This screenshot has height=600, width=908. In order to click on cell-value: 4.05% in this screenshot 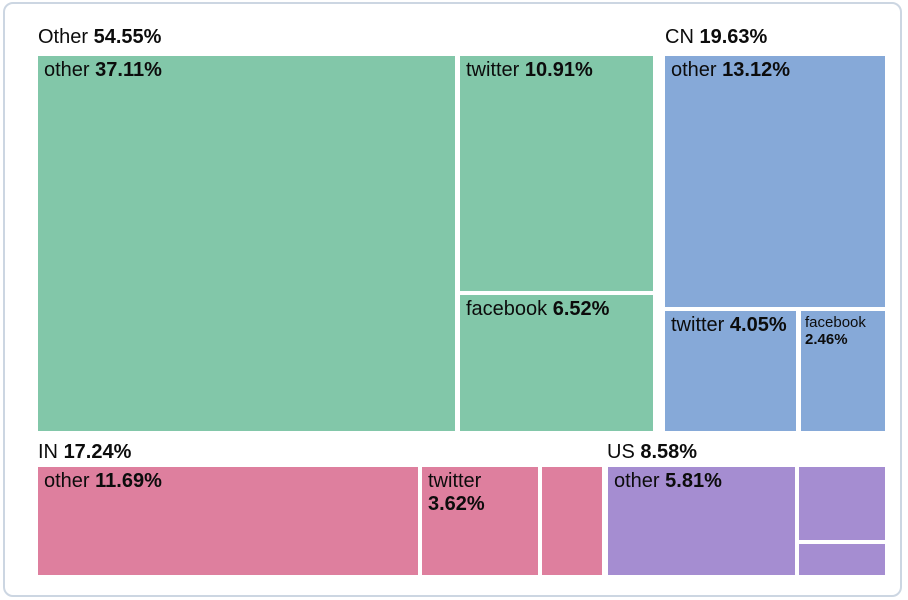, I will do `click(758, 325)`.